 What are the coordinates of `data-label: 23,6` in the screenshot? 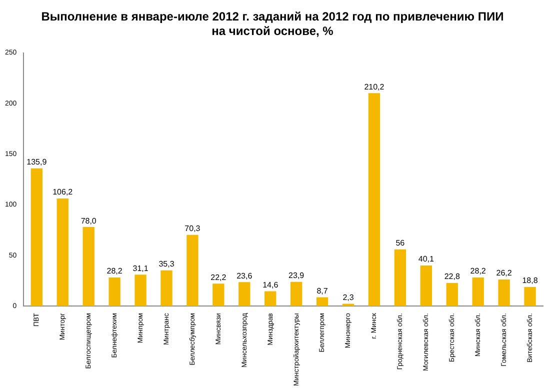 It's located at (244, 275).